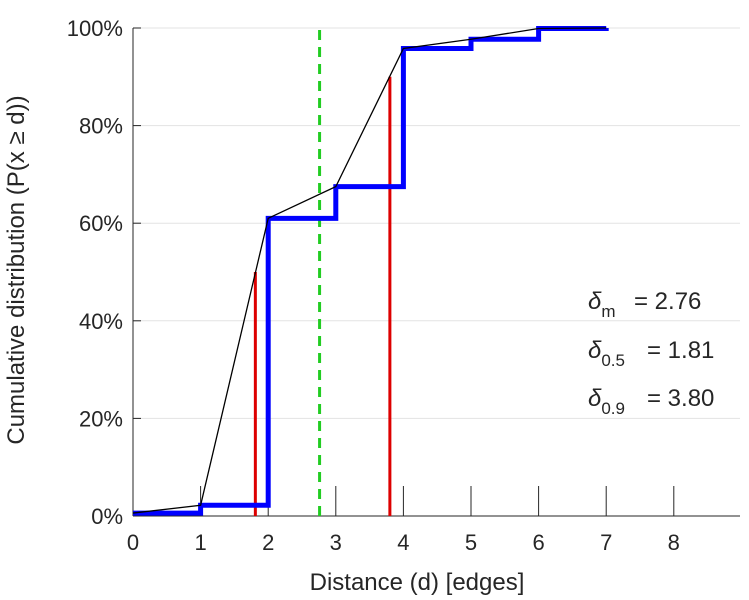 This screenshot has width=749, height=600. What do you see at coordinates (613, 360) in the screenshot?
I see `stat-p50-subscript: 0.5` at bounding box center [613, 360].